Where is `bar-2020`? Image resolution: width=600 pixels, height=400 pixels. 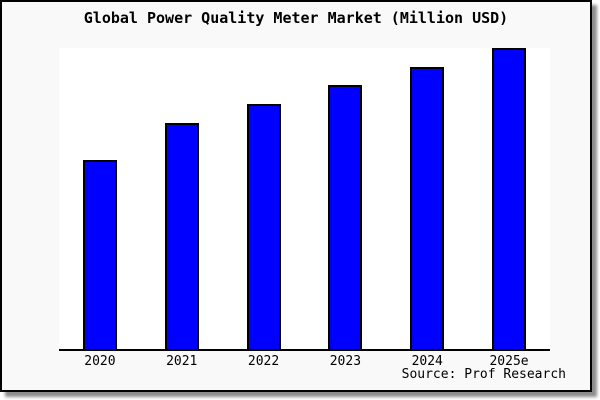
bar-2020 is located at coordinates (99, 254).